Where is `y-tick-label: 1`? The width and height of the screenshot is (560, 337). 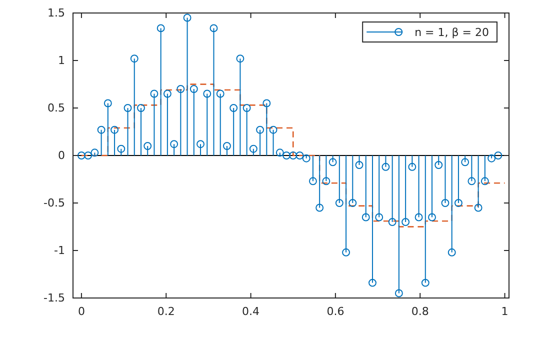 y-tick-label: 1 is located at coordinates (61, 61).